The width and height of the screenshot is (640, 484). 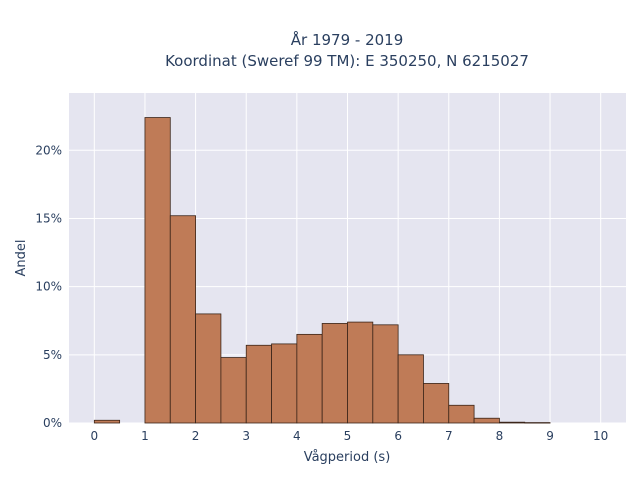 What do you see at coordinates (145, 436) in the screenshot?
I see `x-tick-label: 1` at bounding box center [145, 436].